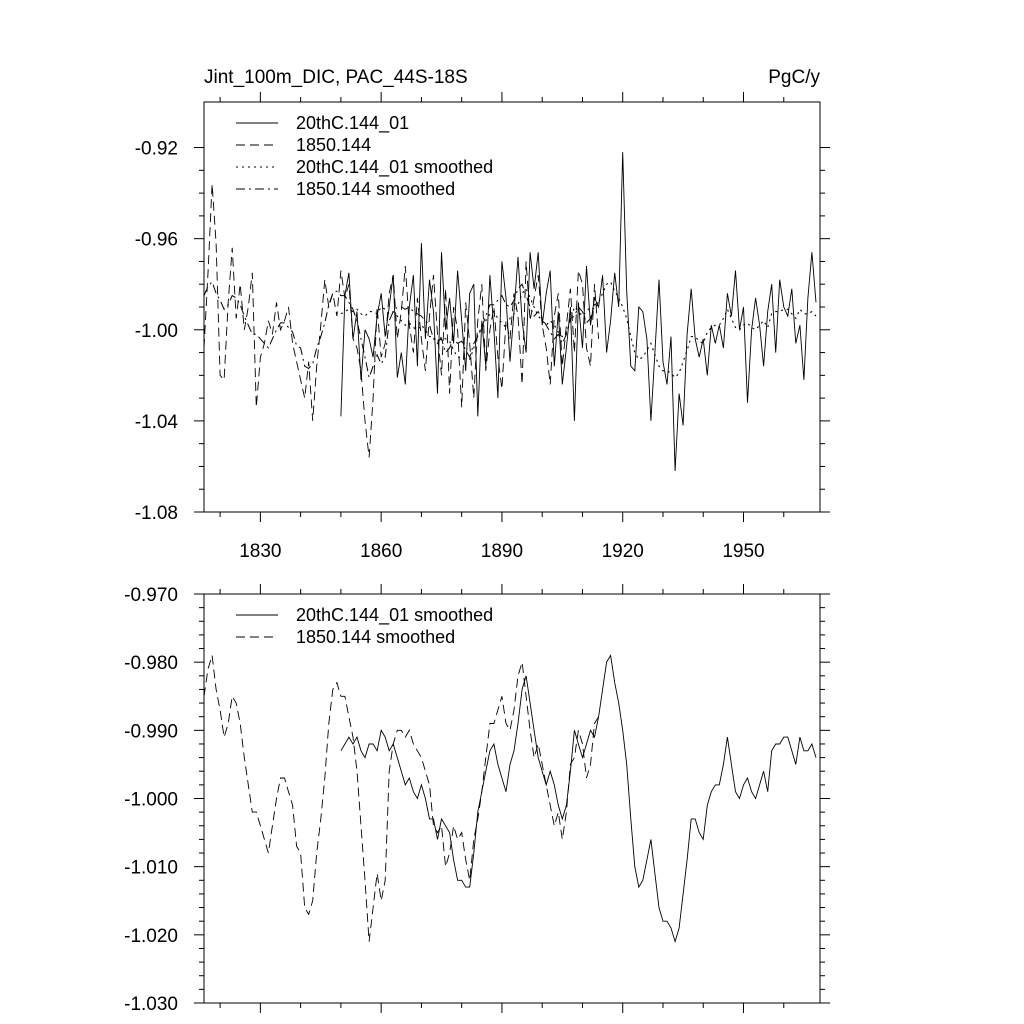  Describe the element at coordinates (151, 1004) in the screenshot. I see `y-tick-label: -1.030` at that location.